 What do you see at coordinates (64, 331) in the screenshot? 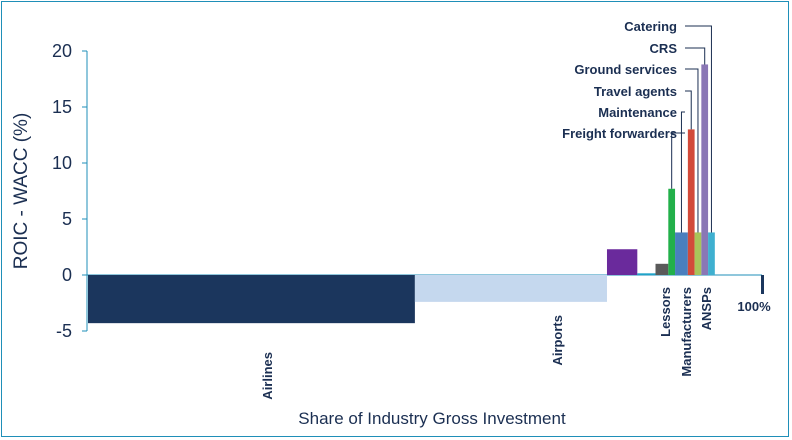
I see `y-tick-label: -5` at bounding box center [64, 331].